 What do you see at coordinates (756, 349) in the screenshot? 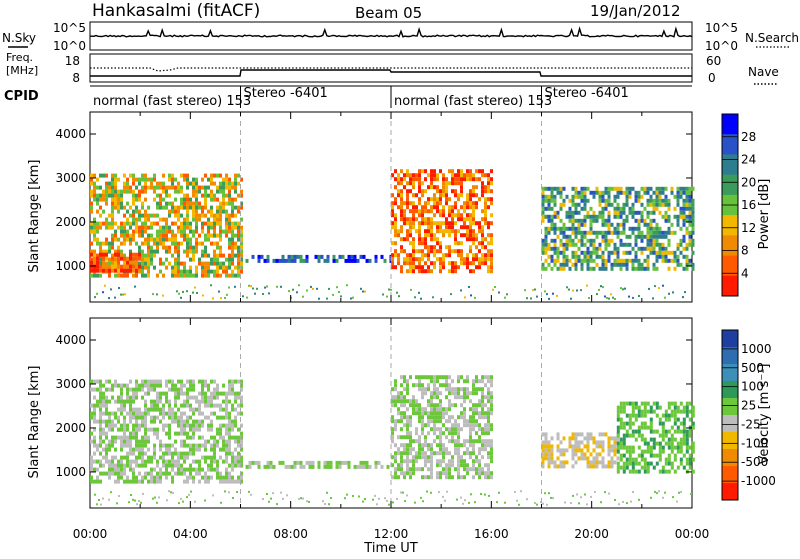
I see `colorbar-tick-label: 1000` at bounding box center [756, 349].